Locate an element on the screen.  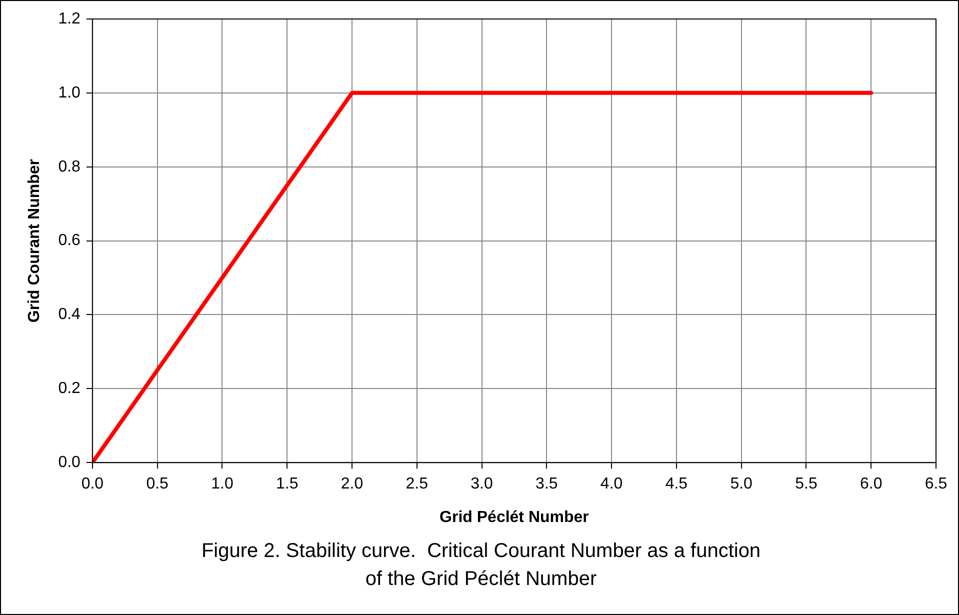
y-tick-label: 1.2 is located at coordinates (69, 19).